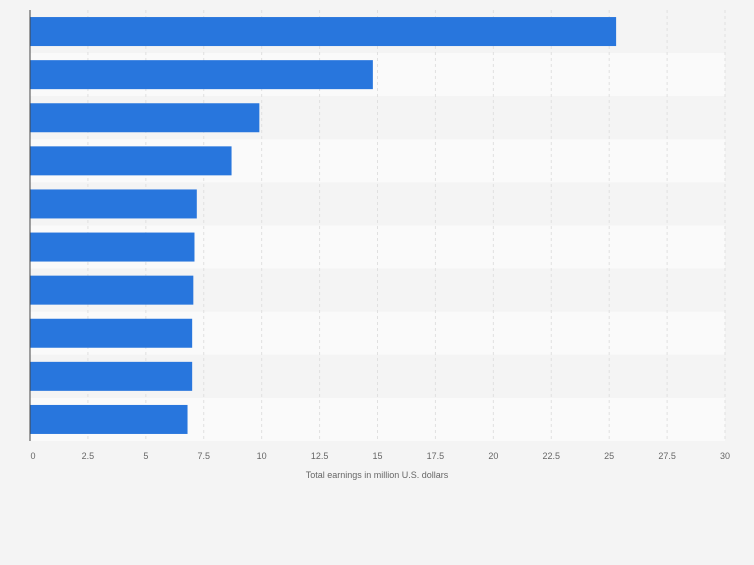 Image resolution: width=754 pixels, height=565 pixels. Describe the element at coordinates (551, 456) in the screenshot. I see `x-tick-label: 22.5` at that location.